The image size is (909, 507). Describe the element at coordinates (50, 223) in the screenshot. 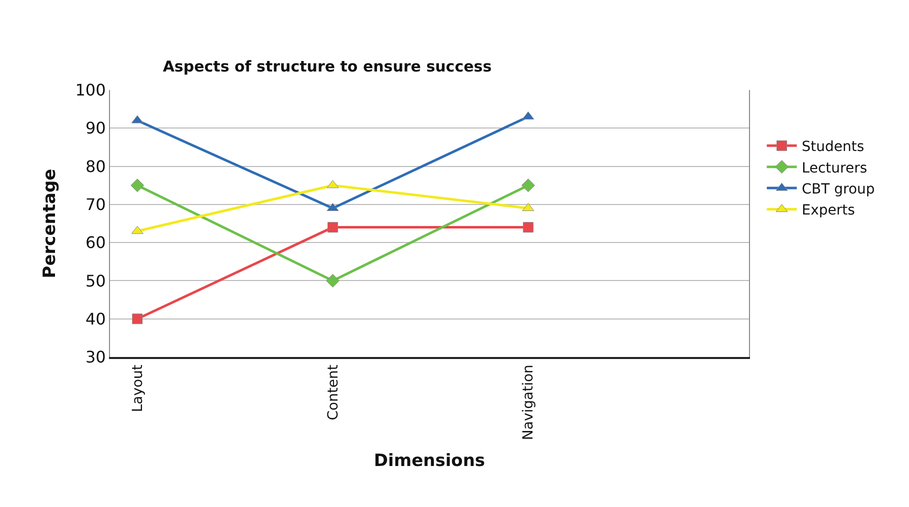

I see `y-axis-title: Percentage` at that location.